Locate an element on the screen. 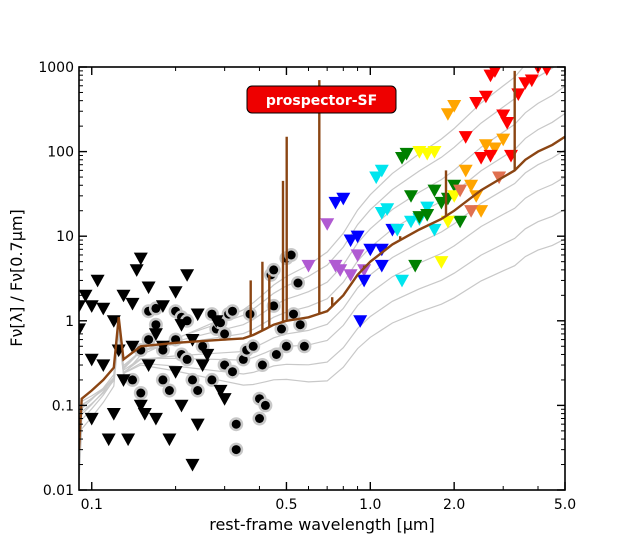 The width and height of the screenshot is (628, 550). y-tick-label: 1000 is located at coordinates (56, 68).